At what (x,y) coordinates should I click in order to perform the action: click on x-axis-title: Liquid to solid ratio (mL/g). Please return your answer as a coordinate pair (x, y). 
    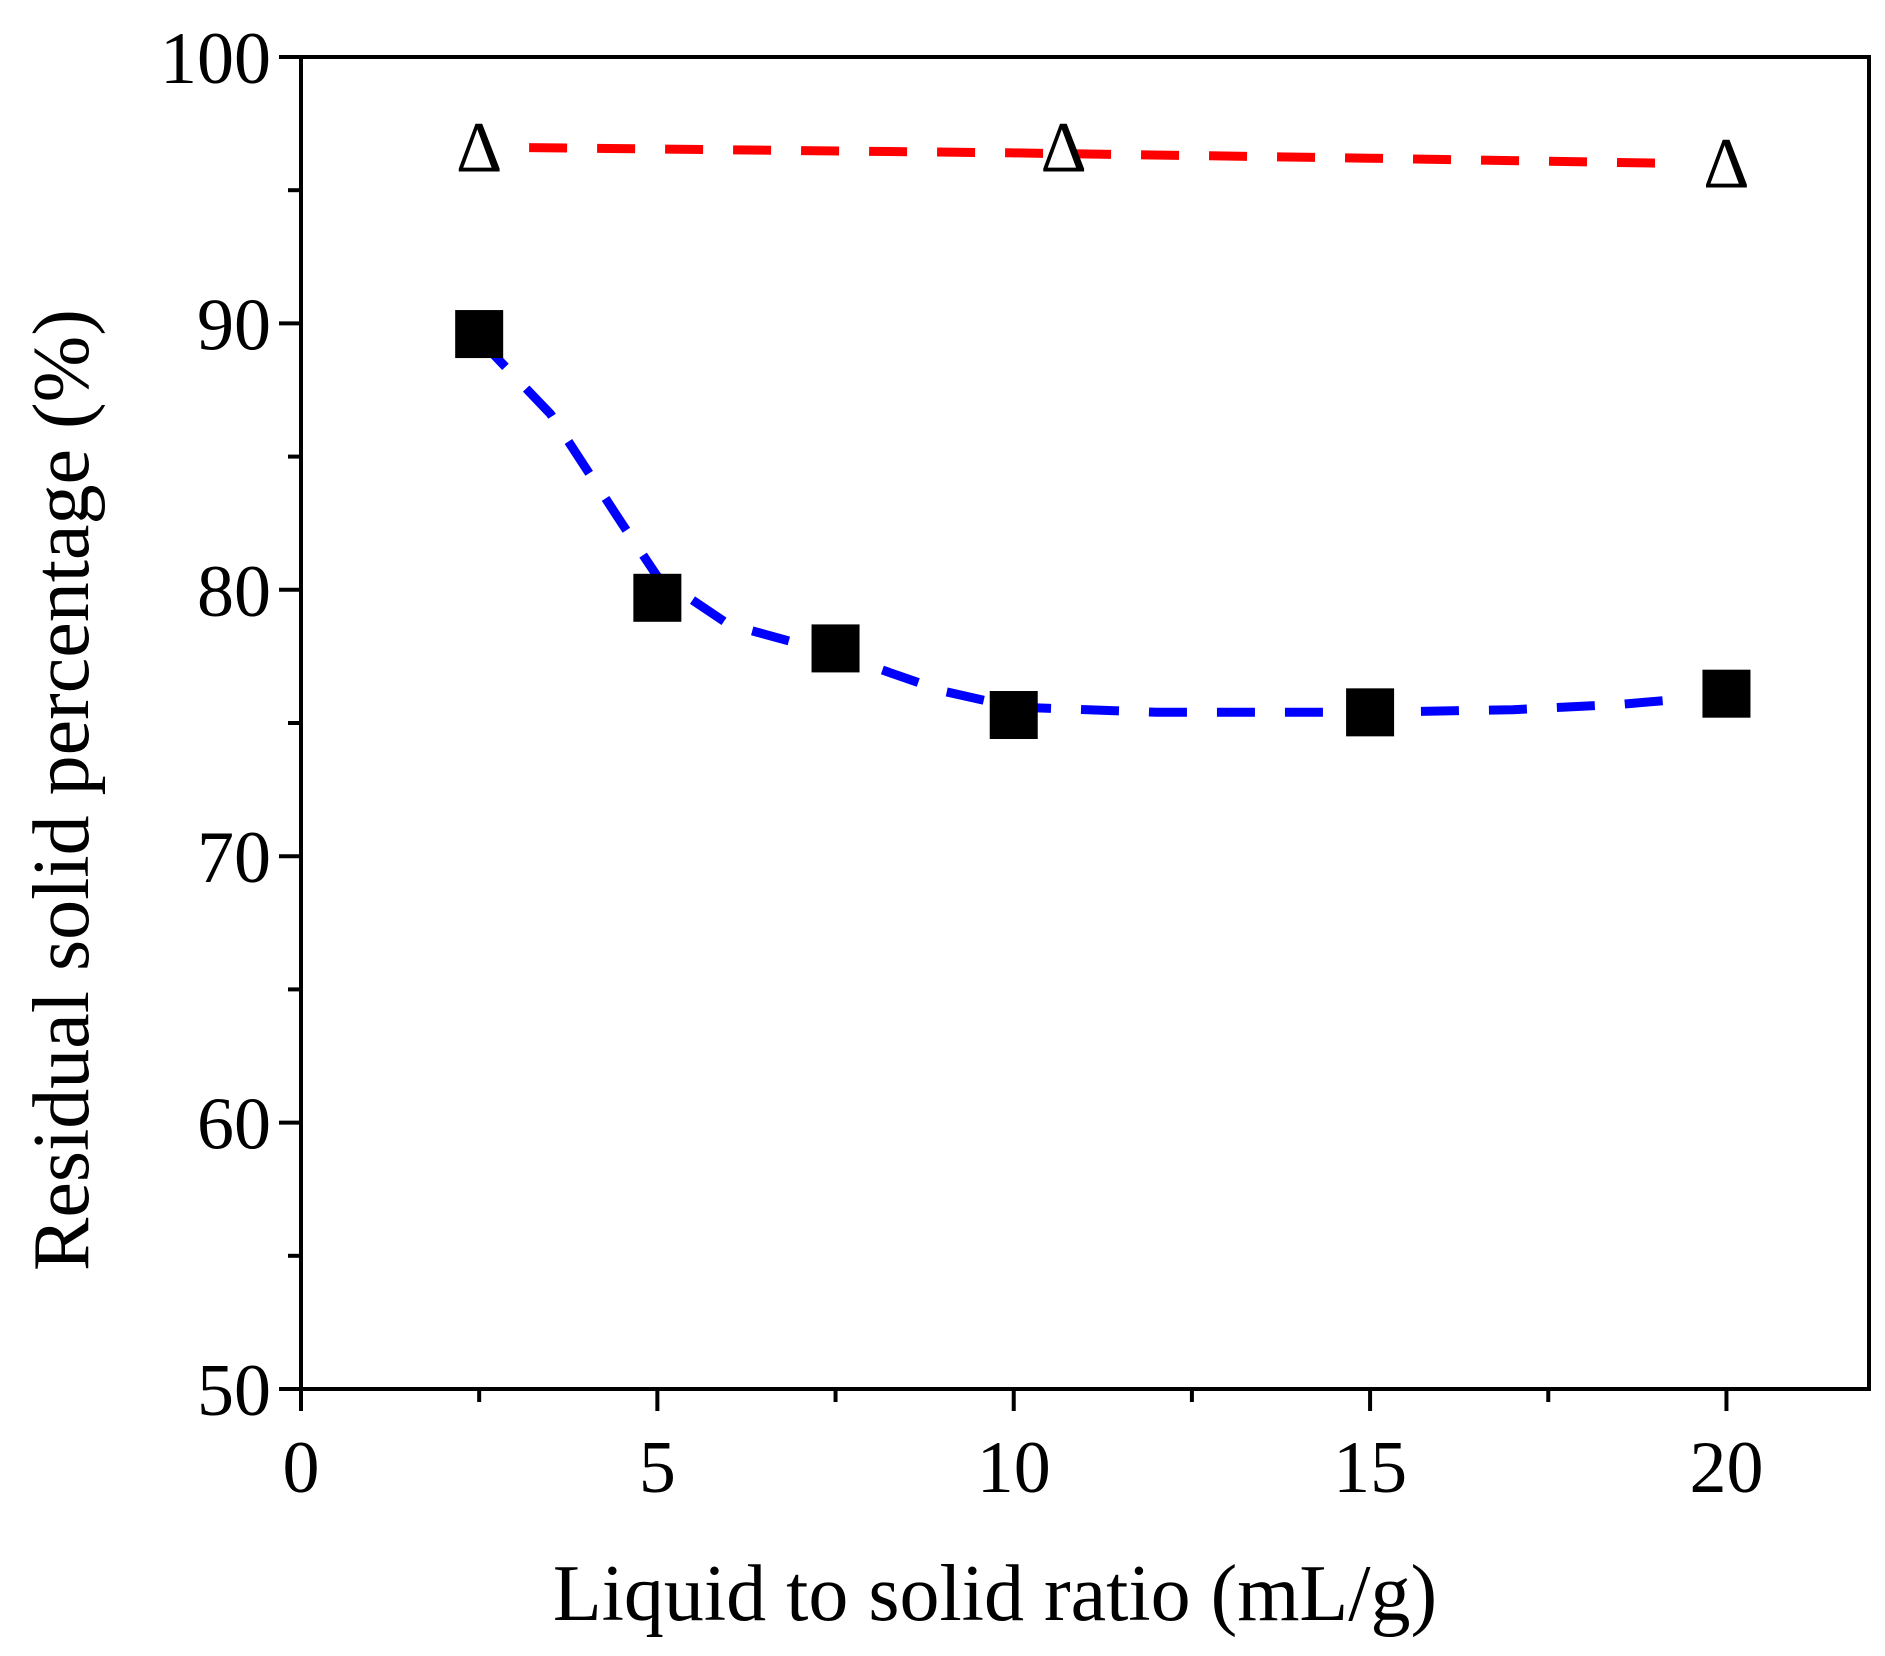
    Looking at the image, I should click on (995, 1594).